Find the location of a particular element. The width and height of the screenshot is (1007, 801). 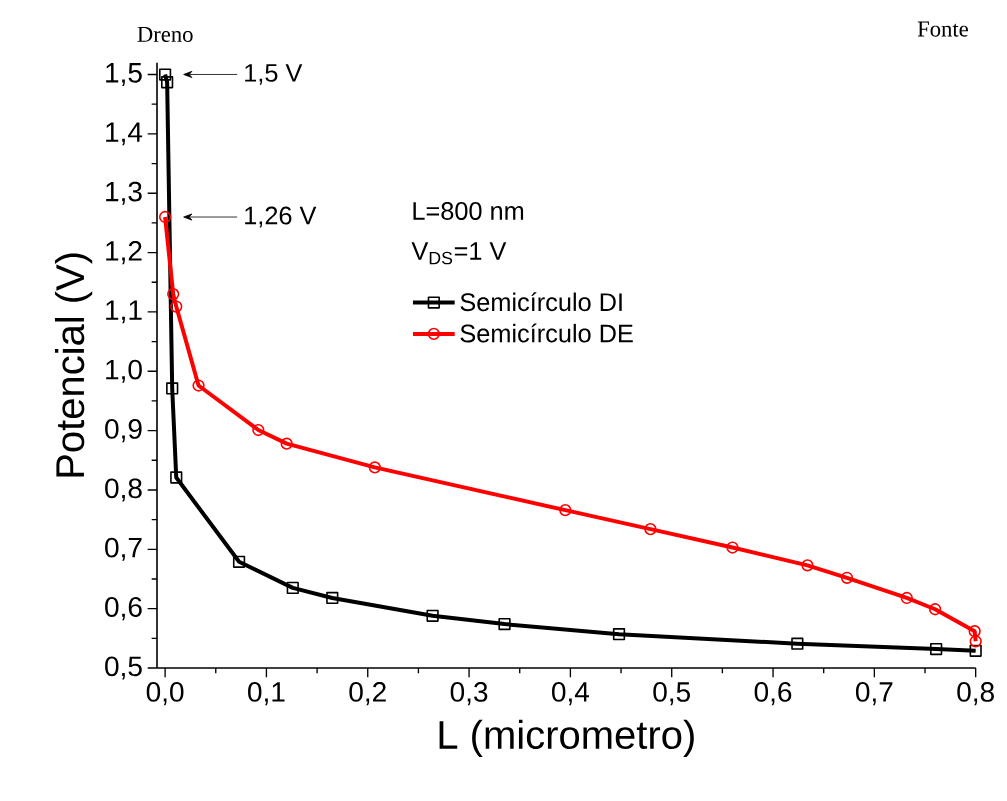

x-tick-label: 0,1 is located at coordinates (266, 694).